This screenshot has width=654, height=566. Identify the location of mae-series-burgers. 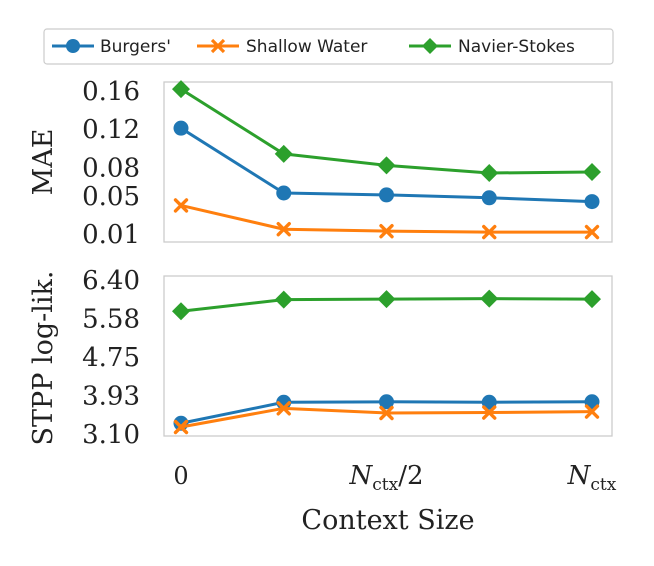
(386, 165).